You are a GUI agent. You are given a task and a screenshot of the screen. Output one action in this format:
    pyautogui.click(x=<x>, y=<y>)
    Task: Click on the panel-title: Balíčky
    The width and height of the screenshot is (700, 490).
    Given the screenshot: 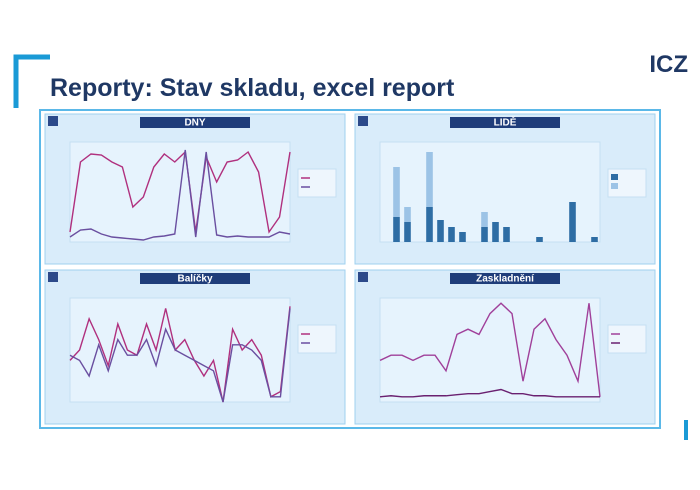 What is the action you would take?
    pyautogui.click(x=194, y=279)
    